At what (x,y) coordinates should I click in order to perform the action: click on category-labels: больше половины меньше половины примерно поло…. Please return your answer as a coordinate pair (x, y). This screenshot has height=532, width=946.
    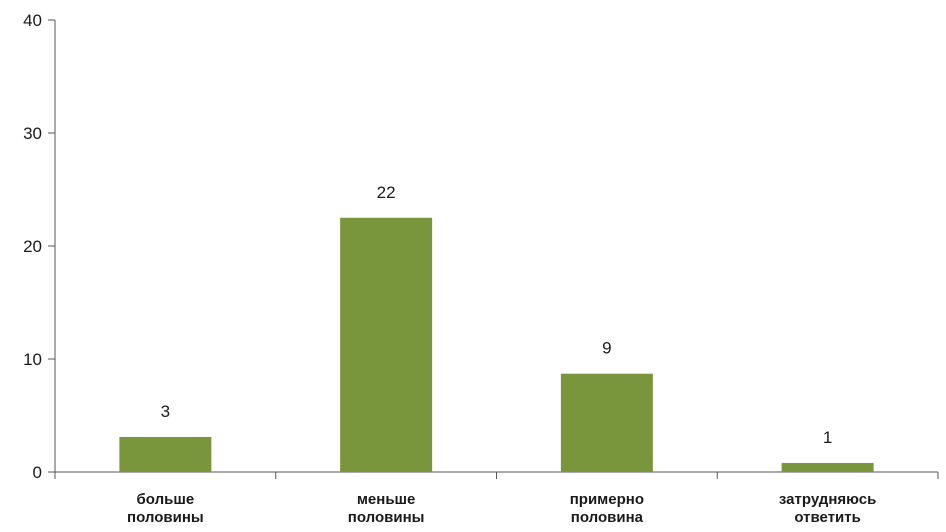
    Looking at the image, I should click on (501, 508).